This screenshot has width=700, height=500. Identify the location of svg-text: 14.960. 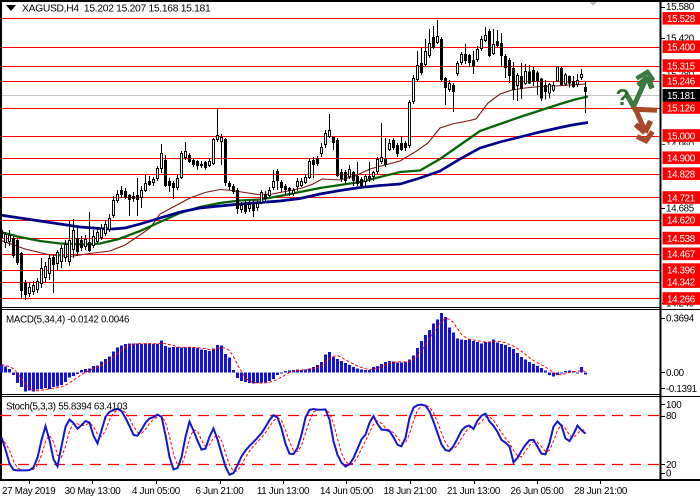
(680, 145).